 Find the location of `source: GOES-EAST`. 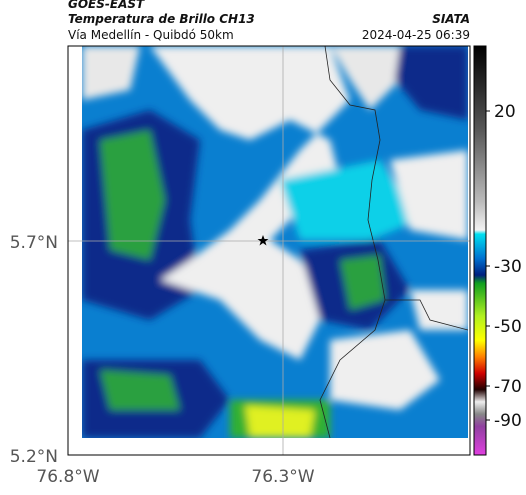

source: GOES-EAST is located at coordinates (106, 5).